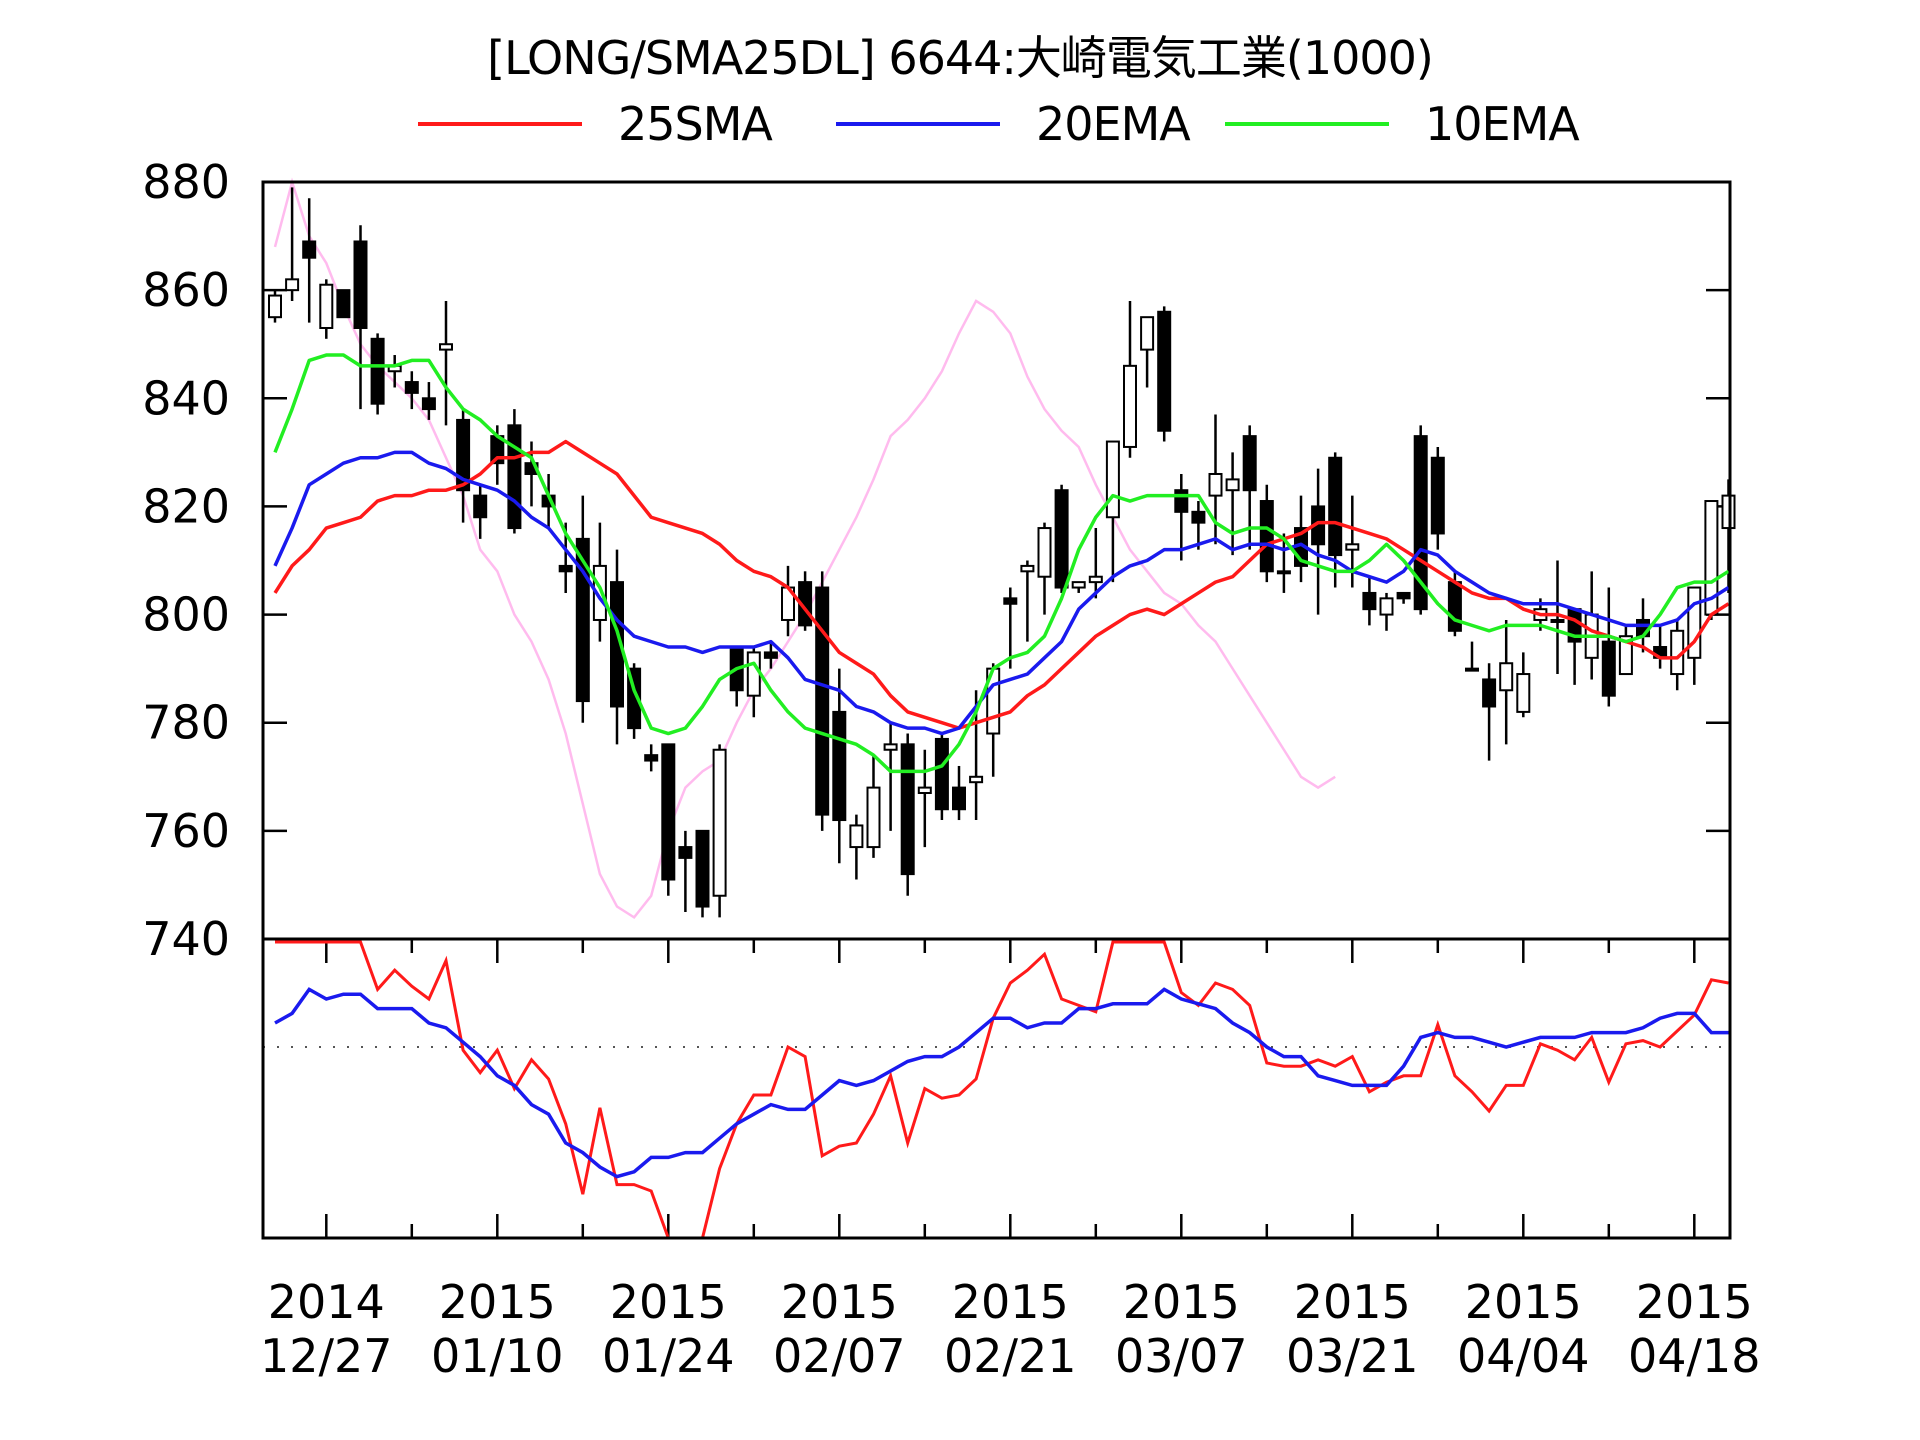 The image size is (1920, 1440). I want to click on legend-label-10ema: 10EMA, so click(1502, 124).